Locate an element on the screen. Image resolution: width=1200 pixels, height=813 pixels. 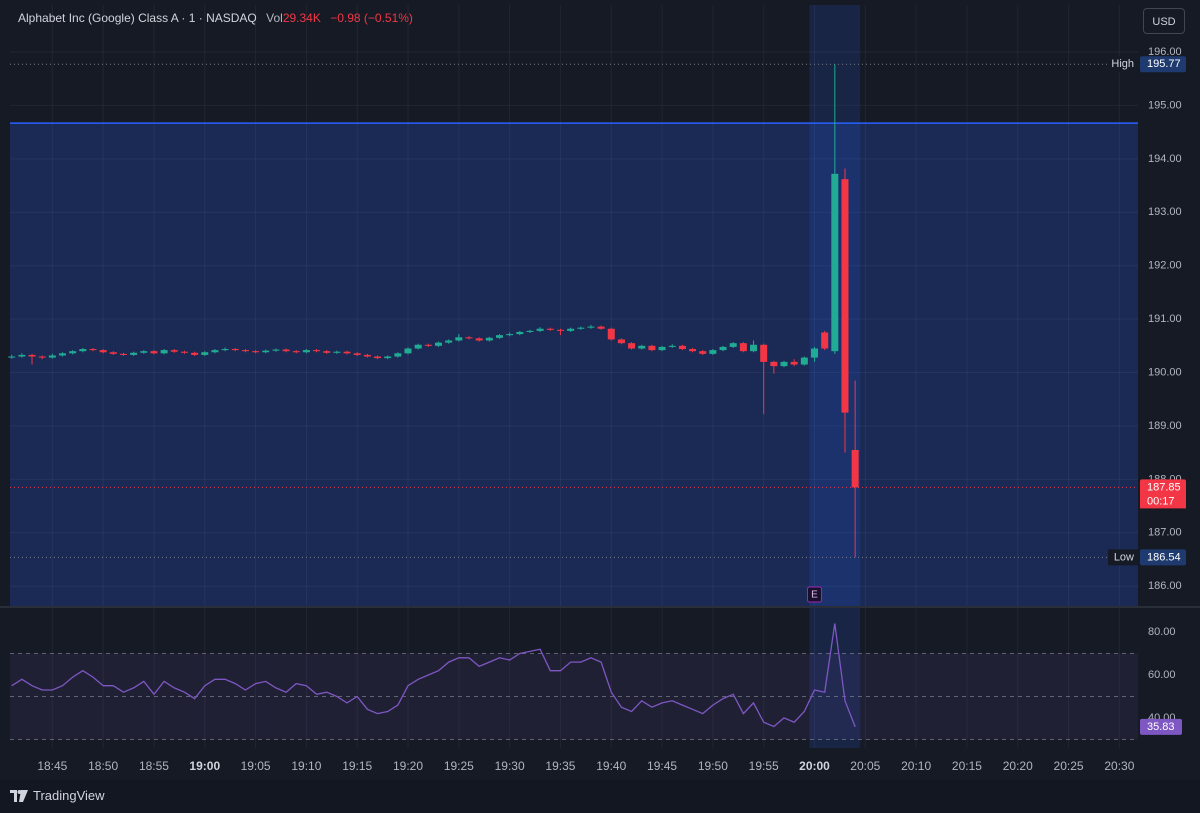
x-tick-label: 19:25 is located at coordinates (459, 766).